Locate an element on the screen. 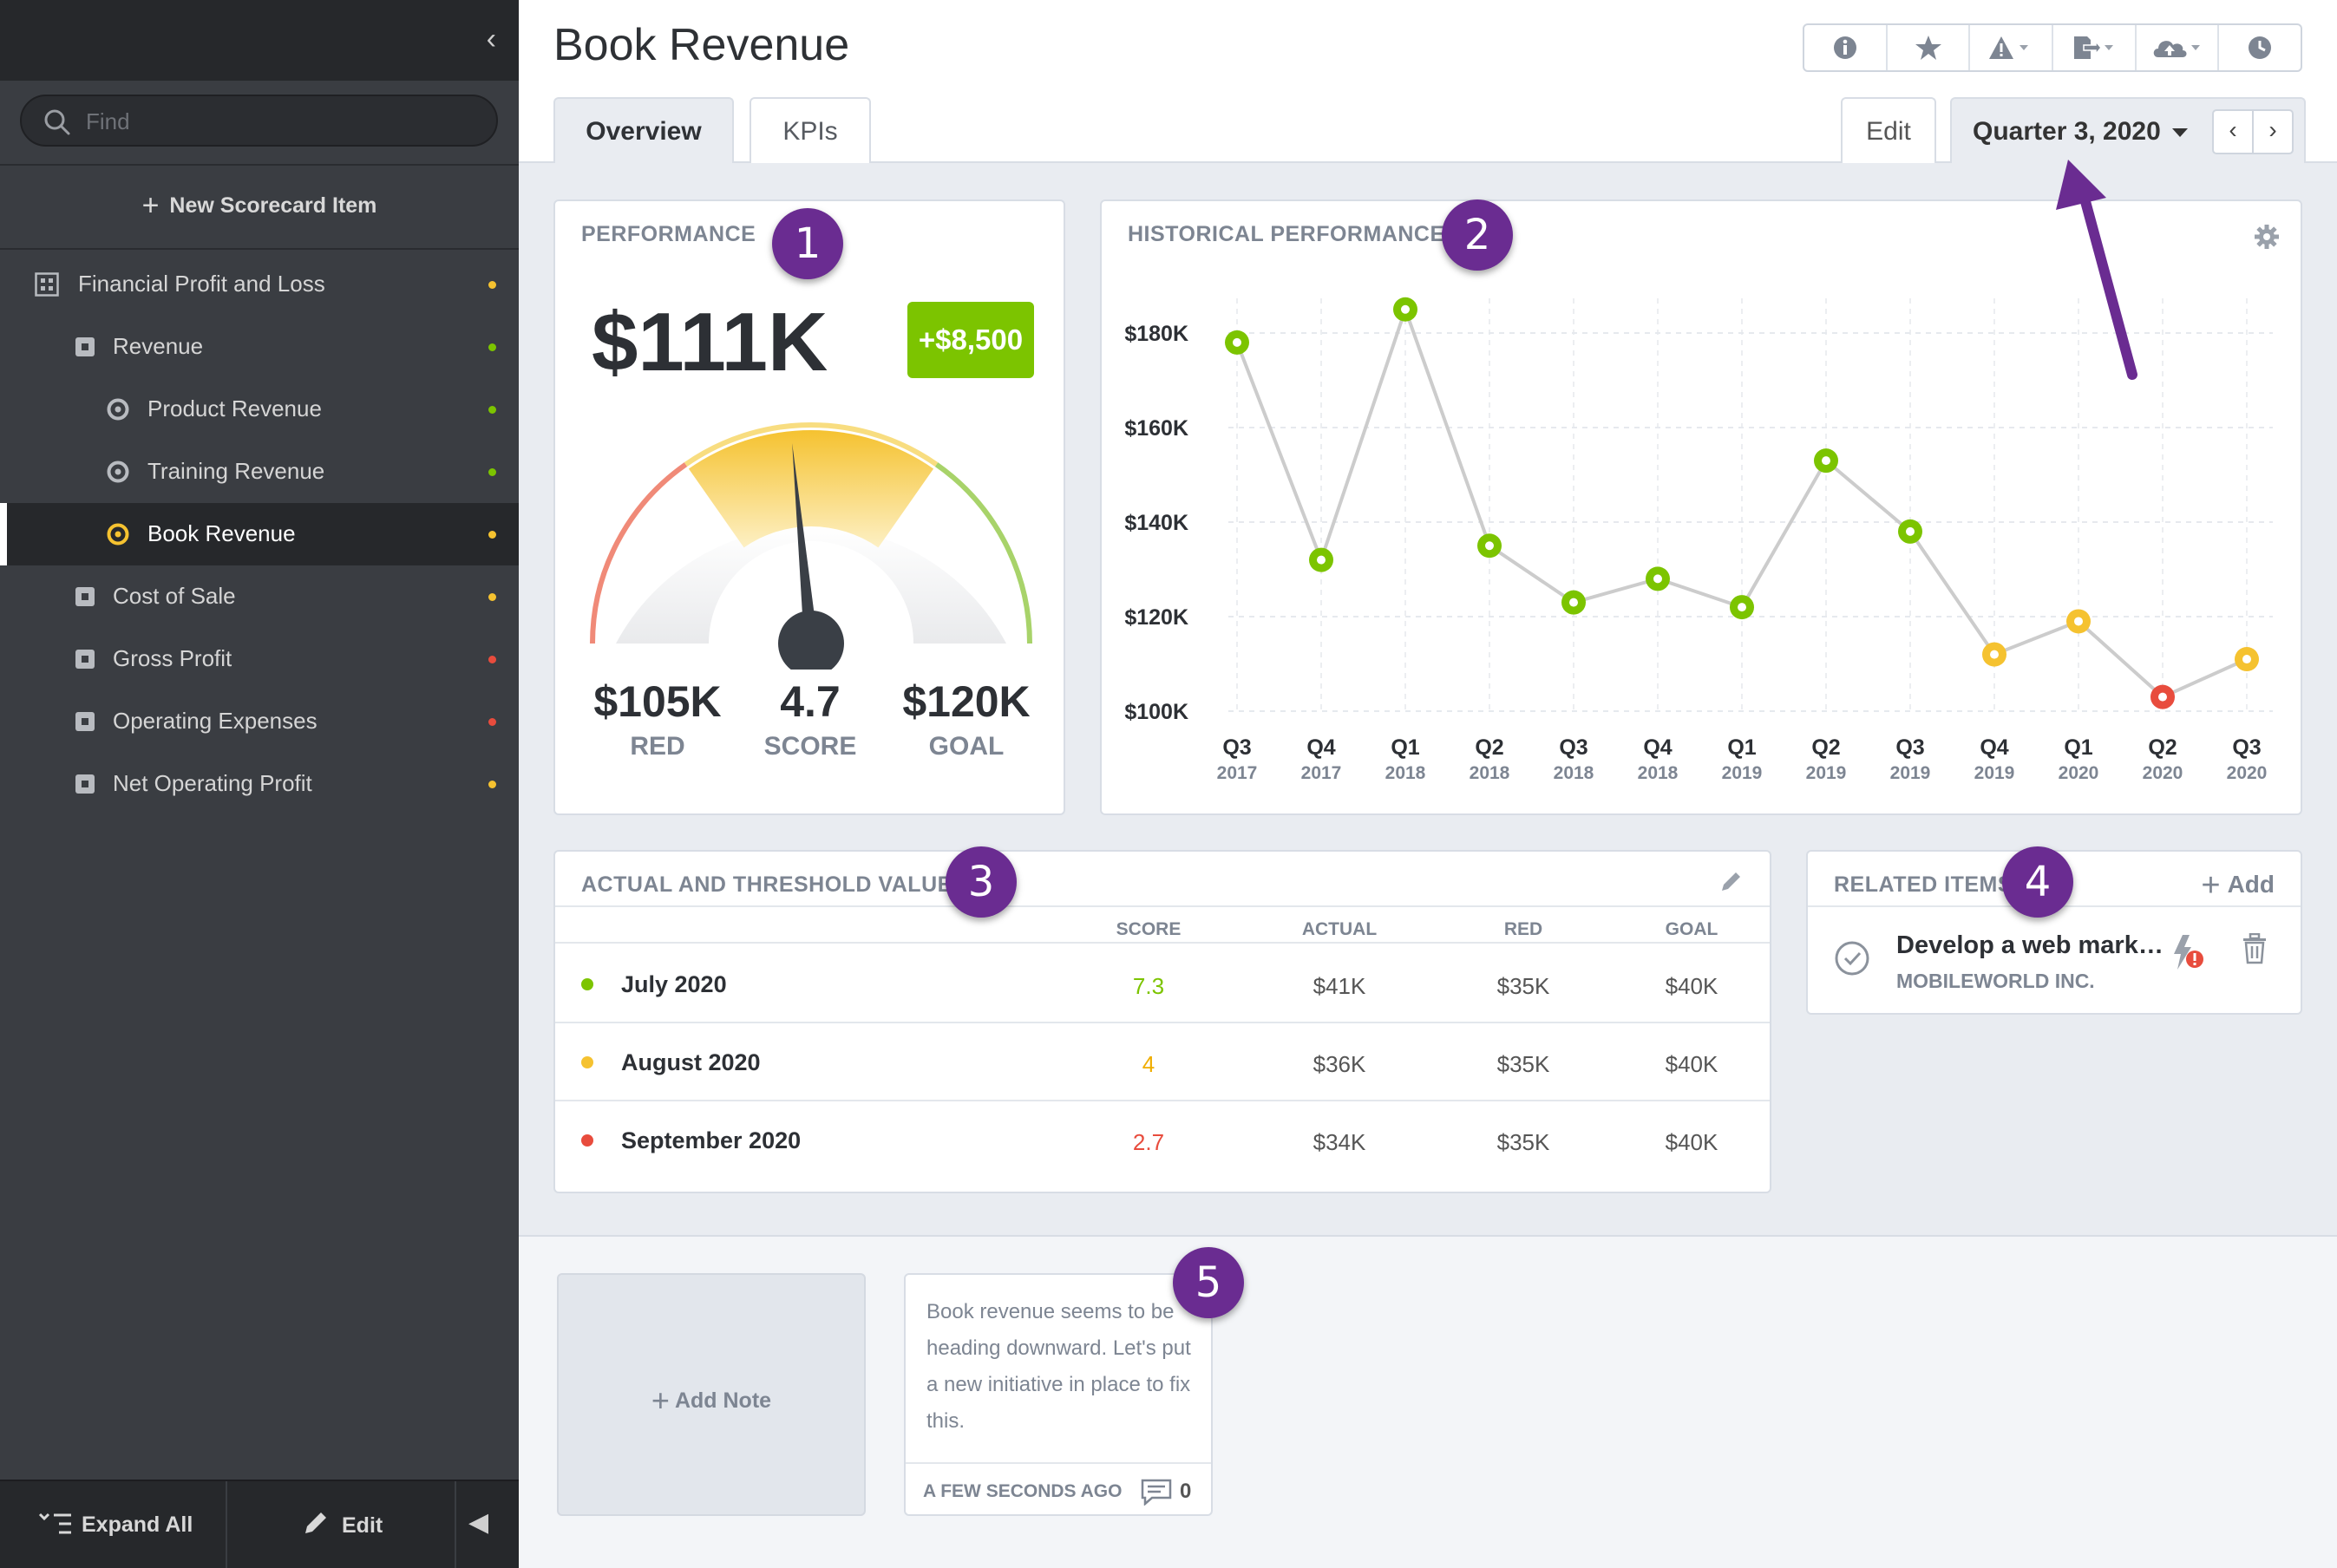 Image resolution: width=2337 pixels, height=1568 pixels. gear-icon is located at coordinates (2267, 237).